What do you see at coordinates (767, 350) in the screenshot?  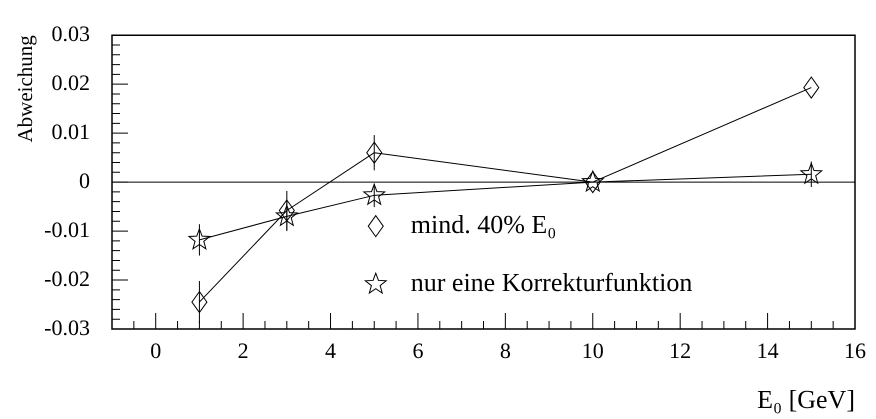 I see `x-tick-label: 14` at bounding box center [767, 350].